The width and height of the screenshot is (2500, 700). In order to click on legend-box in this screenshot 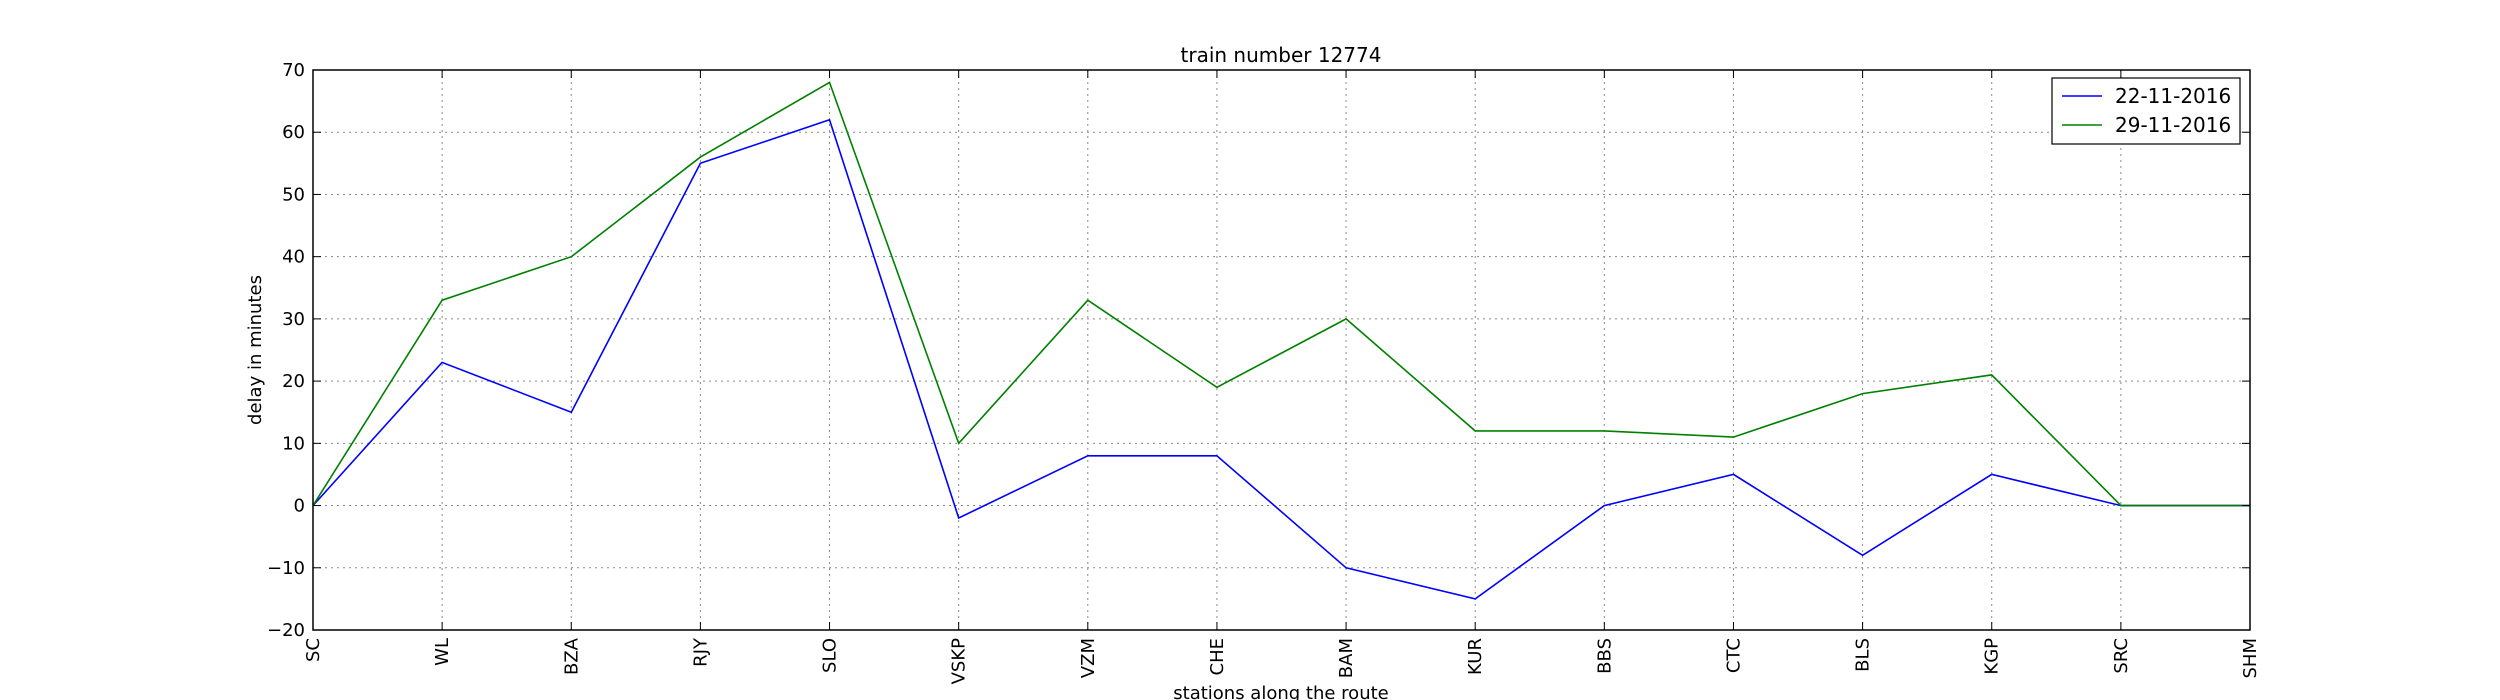, I will do `click(2146, 111)`.